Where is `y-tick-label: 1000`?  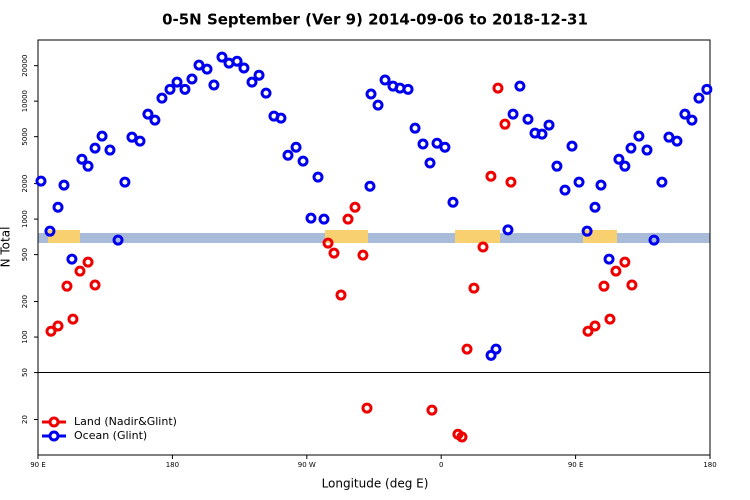
y-tick-label: 1000 is located at coordinates (25, 219).